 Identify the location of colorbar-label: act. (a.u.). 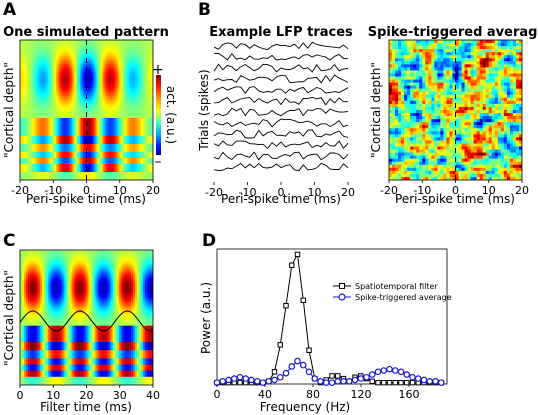
(171, 115).